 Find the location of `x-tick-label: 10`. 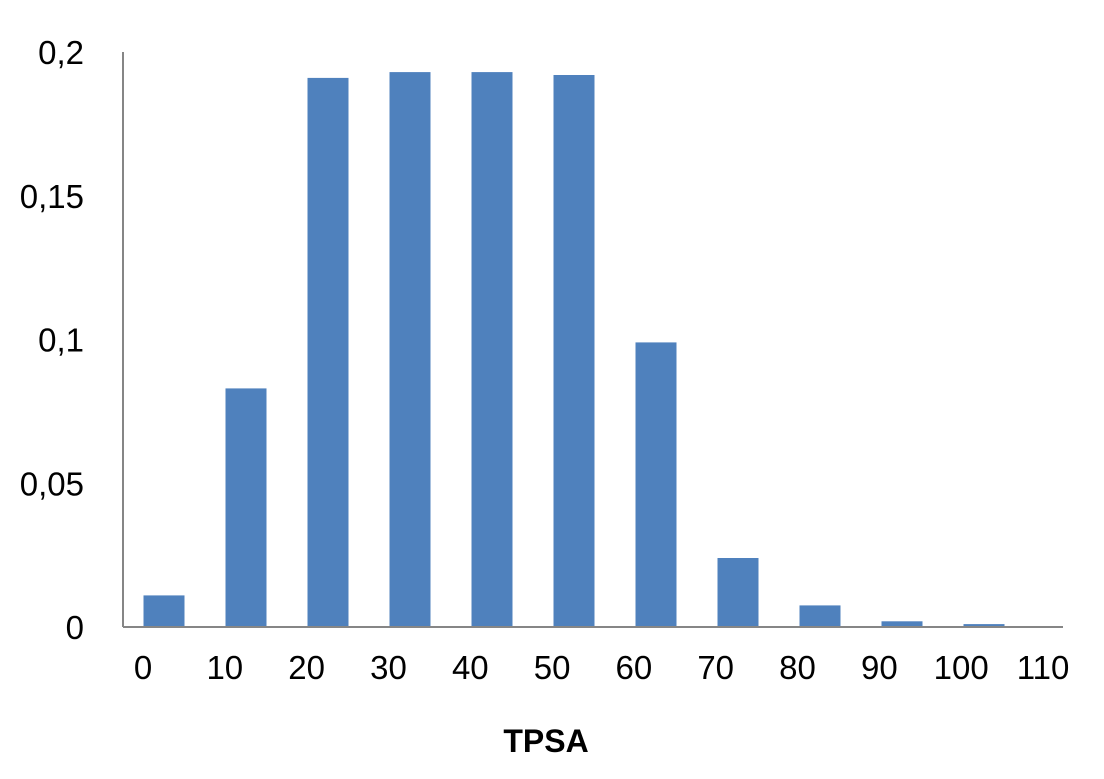

x-tick-label: 10 is located at coordinates (224, 667).